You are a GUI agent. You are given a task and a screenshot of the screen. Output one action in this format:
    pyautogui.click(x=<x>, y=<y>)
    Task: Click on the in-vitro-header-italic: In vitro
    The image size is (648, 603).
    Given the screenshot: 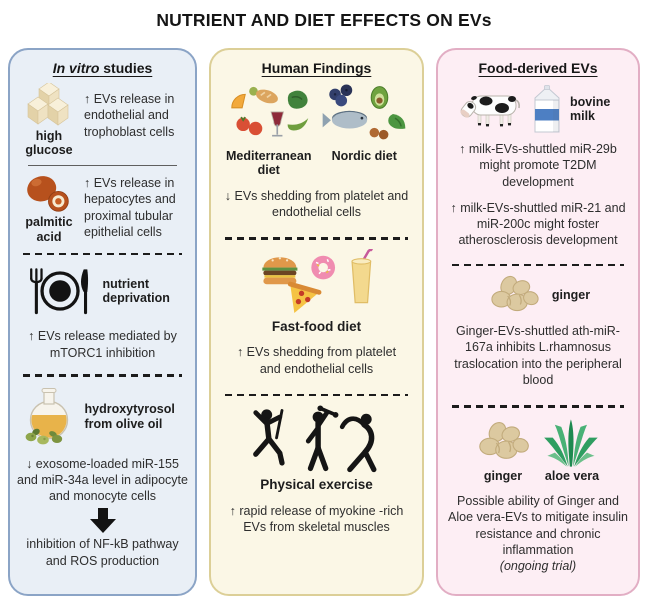 What is the action you would take?
    pyautogui.click(x=76, y=68)
    